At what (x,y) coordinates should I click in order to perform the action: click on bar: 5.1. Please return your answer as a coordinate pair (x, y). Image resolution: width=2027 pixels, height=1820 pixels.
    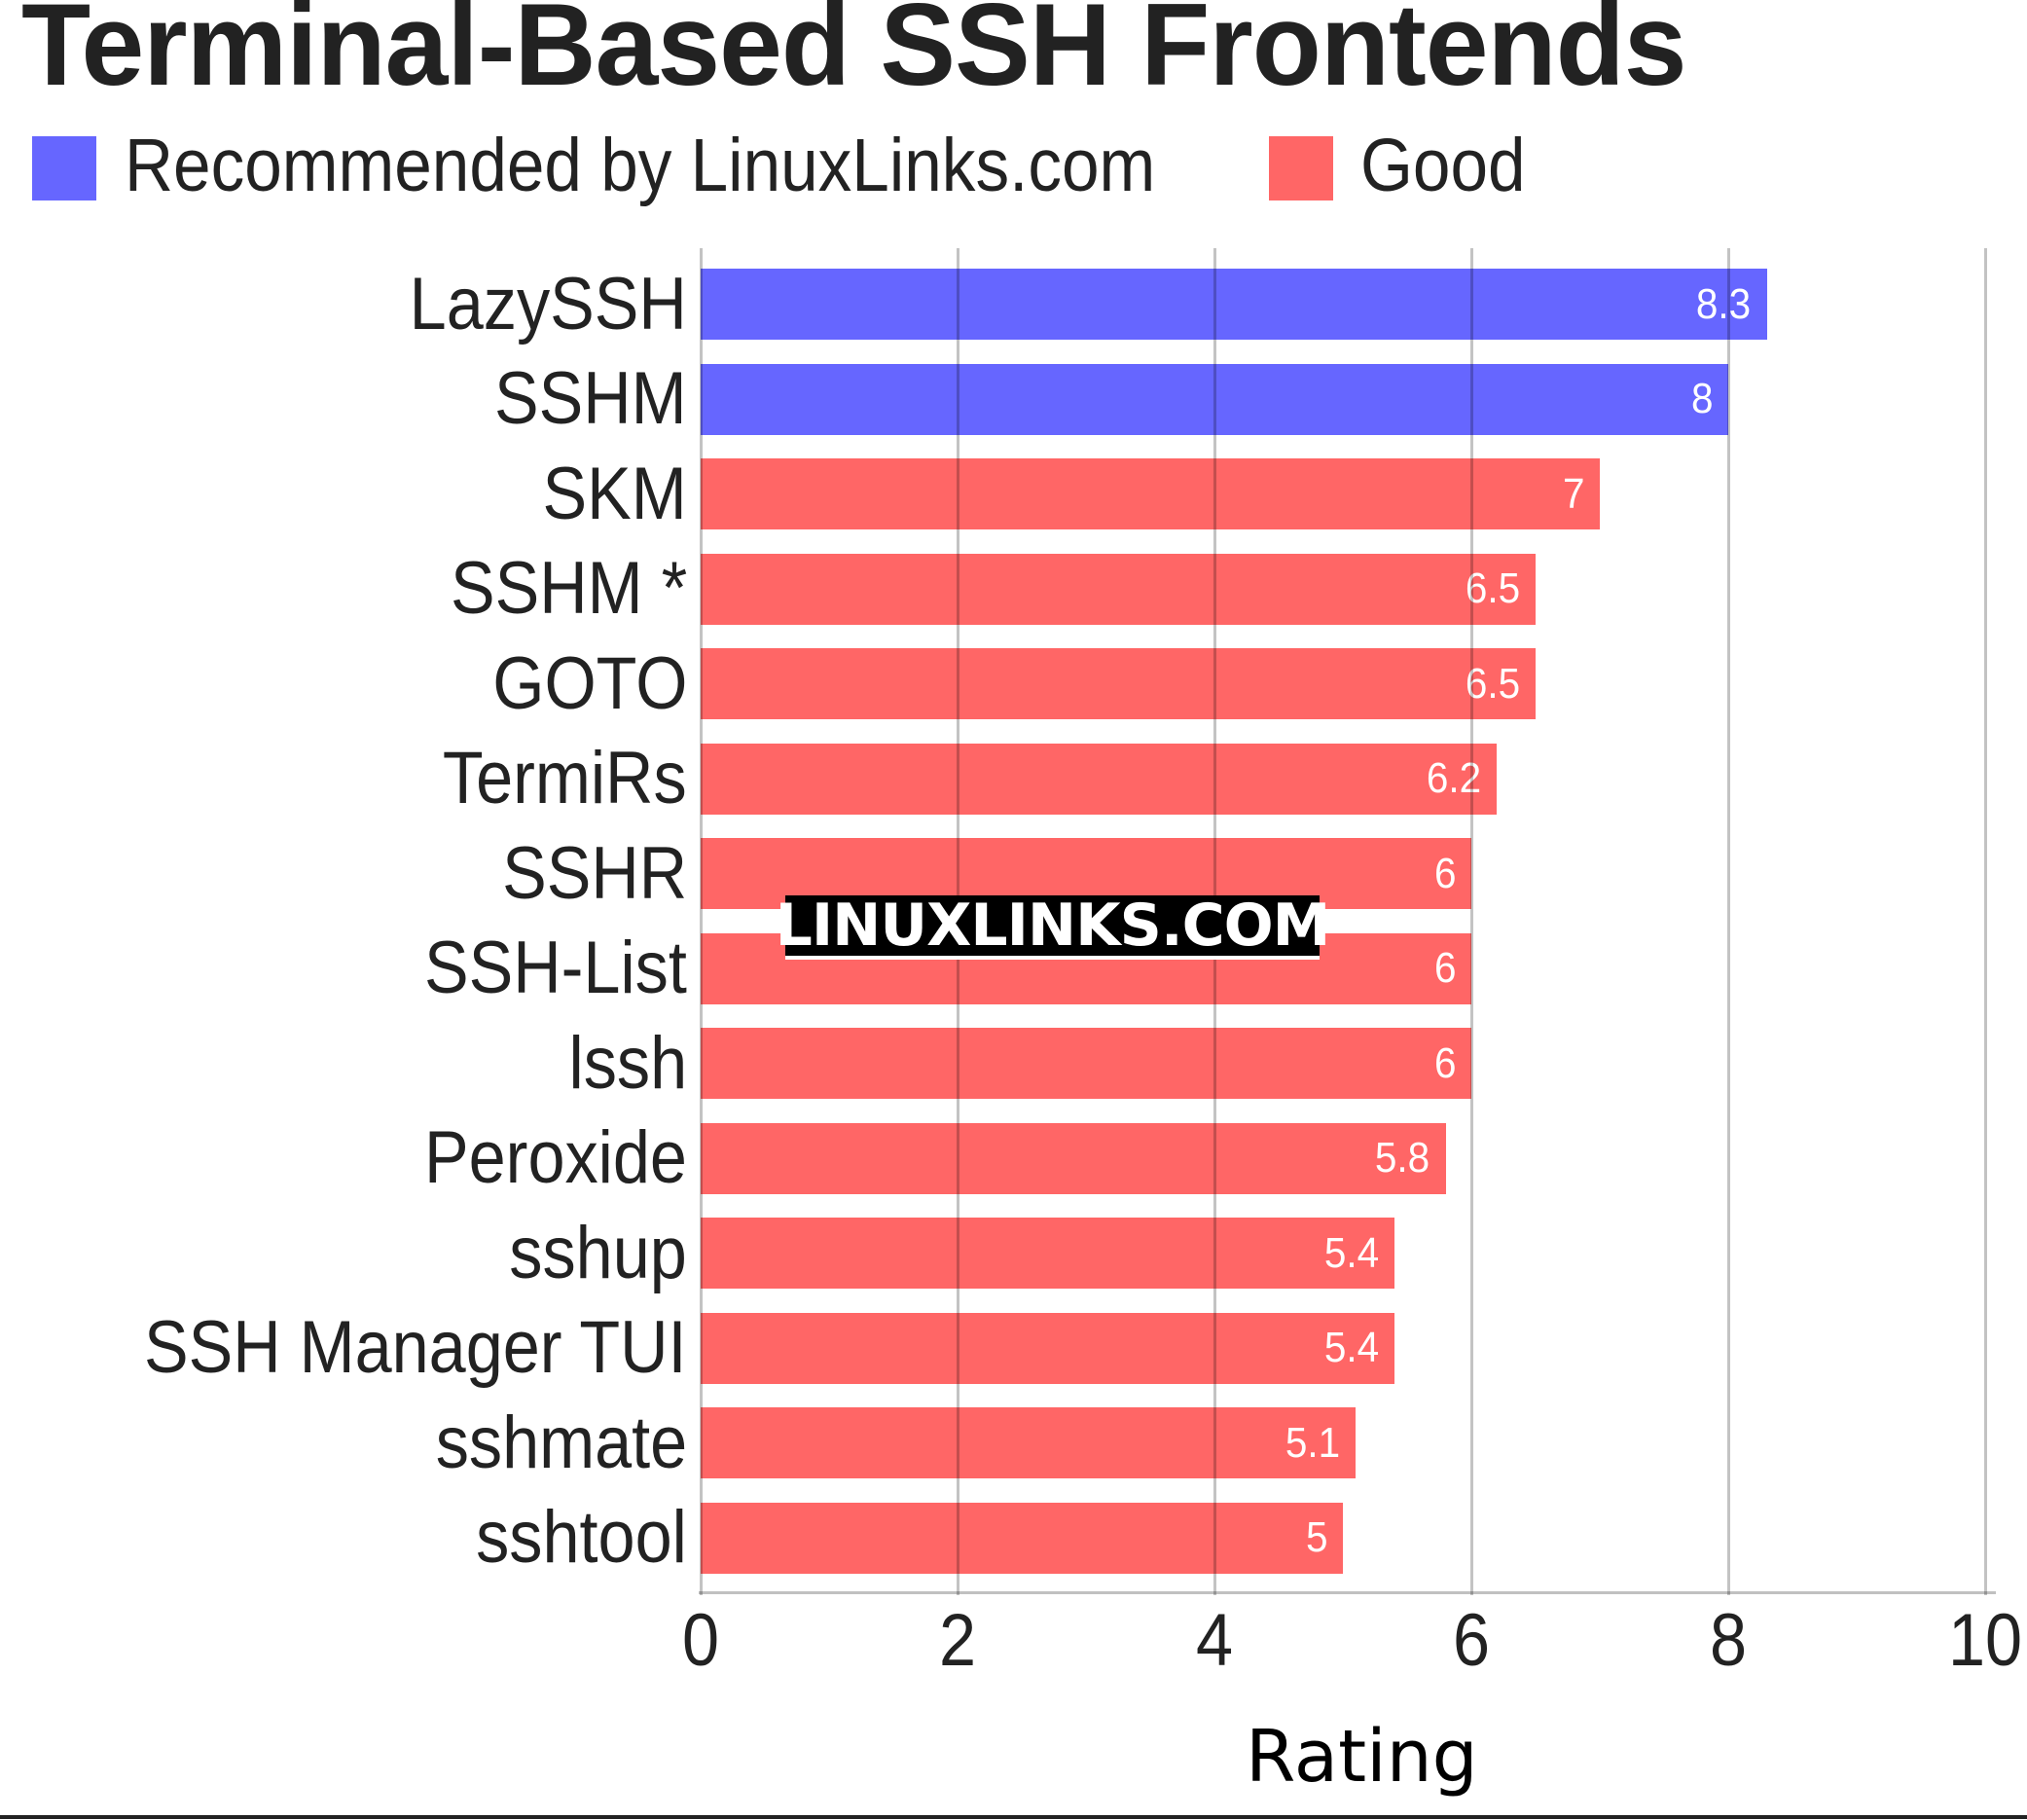
    Looking at the image, I should click on (1029, 1442).